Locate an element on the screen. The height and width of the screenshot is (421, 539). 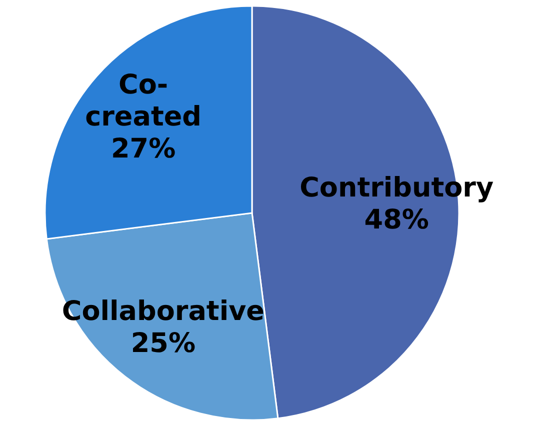
data-label: 27% is located at coordinates (143, 149).